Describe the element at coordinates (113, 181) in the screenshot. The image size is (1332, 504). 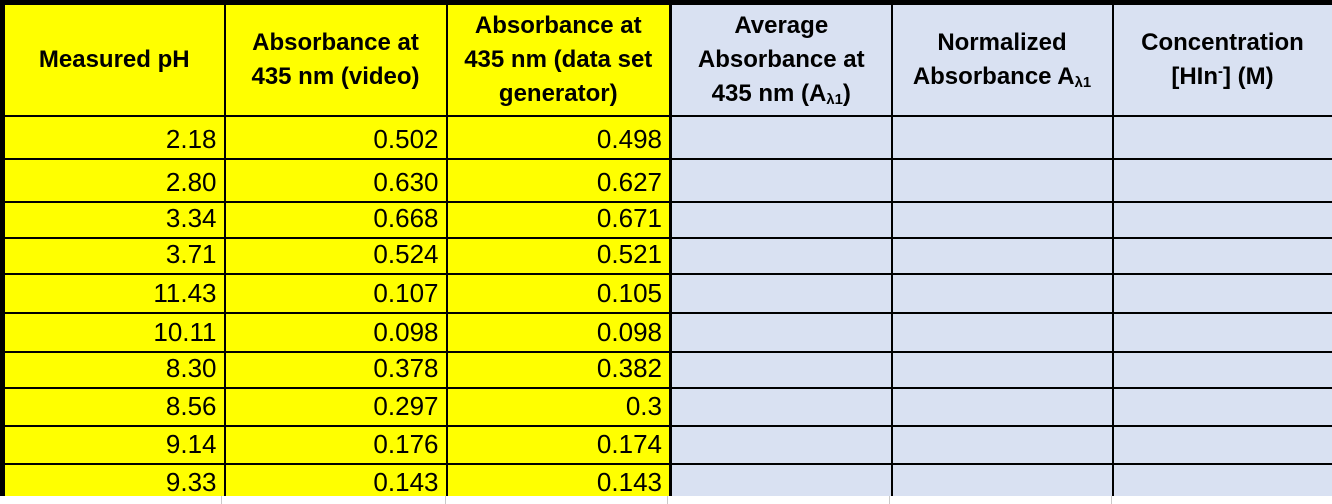
I see `cell-measured-ph: 2.80` at that location.